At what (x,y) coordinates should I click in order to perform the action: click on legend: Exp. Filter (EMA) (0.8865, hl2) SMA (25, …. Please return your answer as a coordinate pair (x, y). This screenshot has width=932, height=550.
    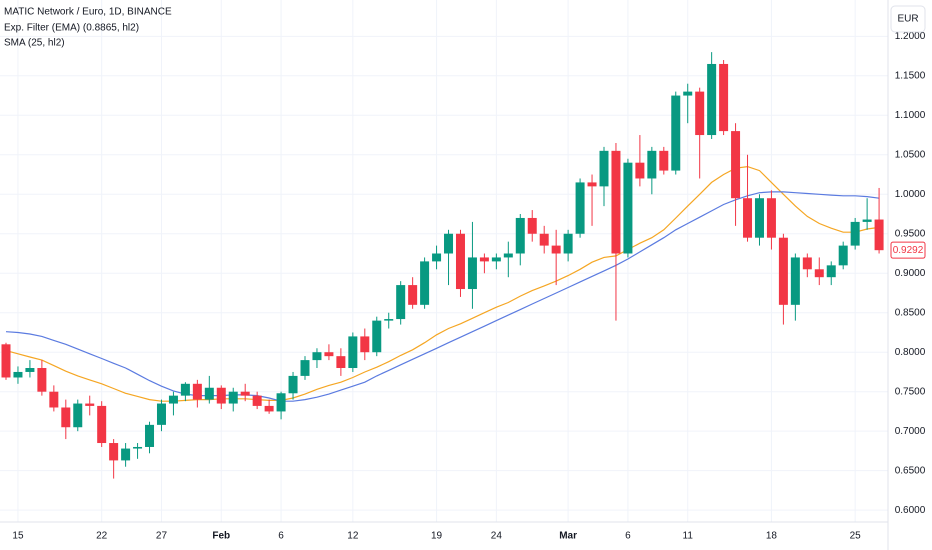
    Looking at the image, I should click on (71, 36).